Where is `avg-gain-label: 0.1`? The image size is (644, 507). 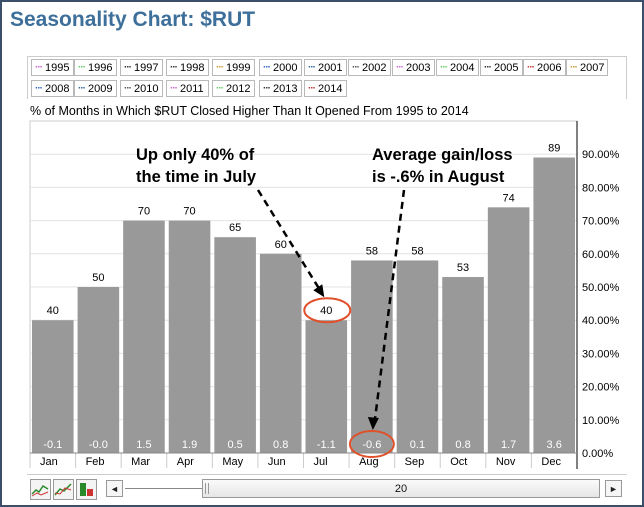
avg-gain-label: 0.1 is located at coordinates (417, 445).